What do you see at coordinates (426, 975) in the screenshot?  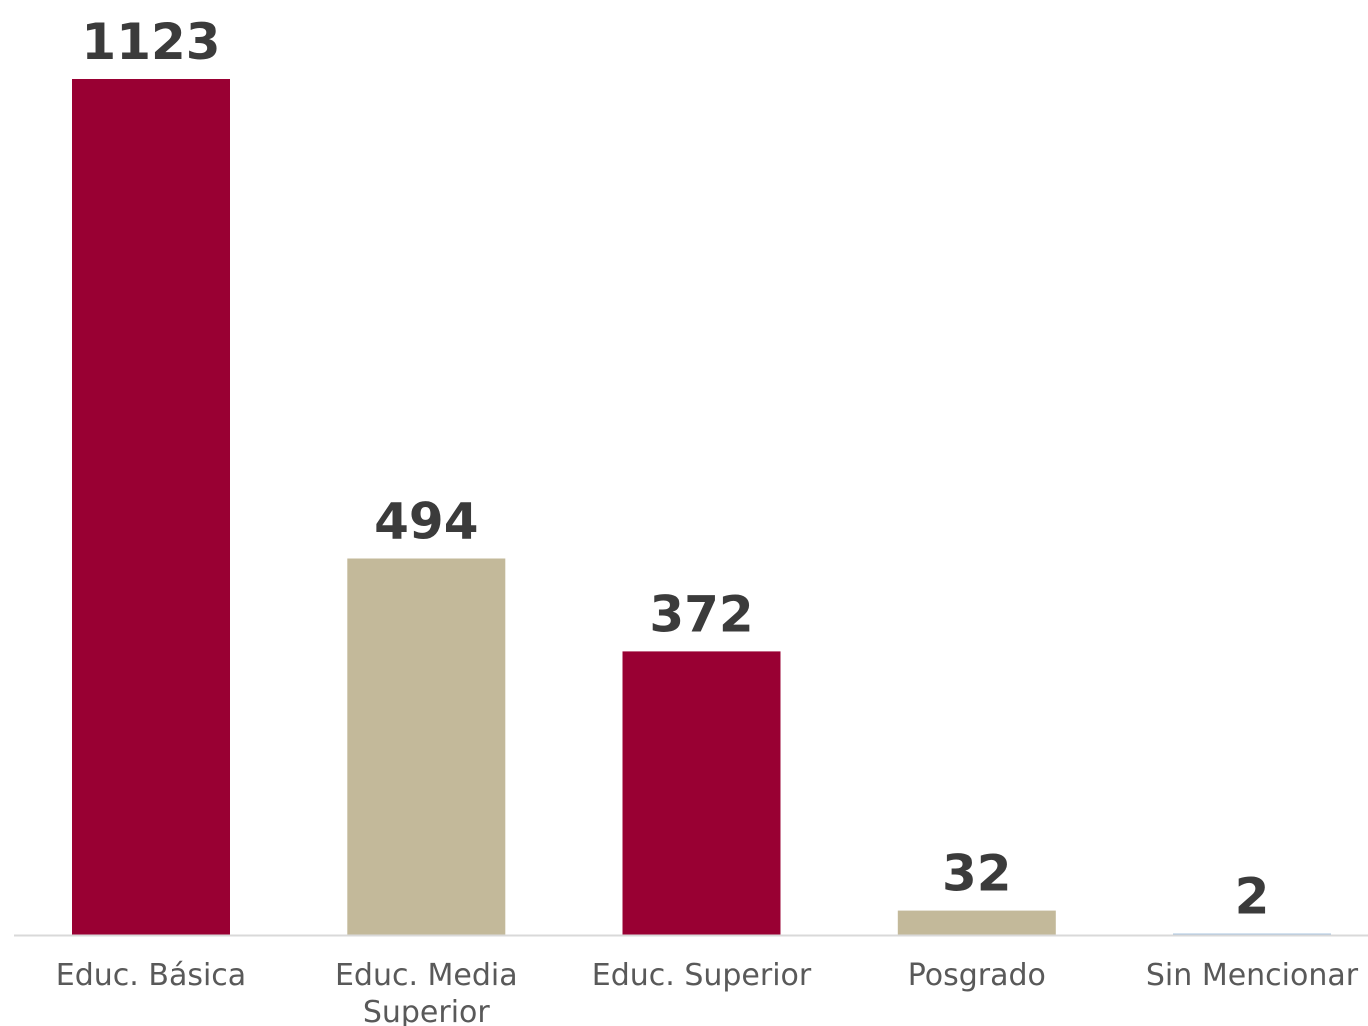 I see `category-label-1-line-0: Educ. Media` at bounding box center [426, 975].